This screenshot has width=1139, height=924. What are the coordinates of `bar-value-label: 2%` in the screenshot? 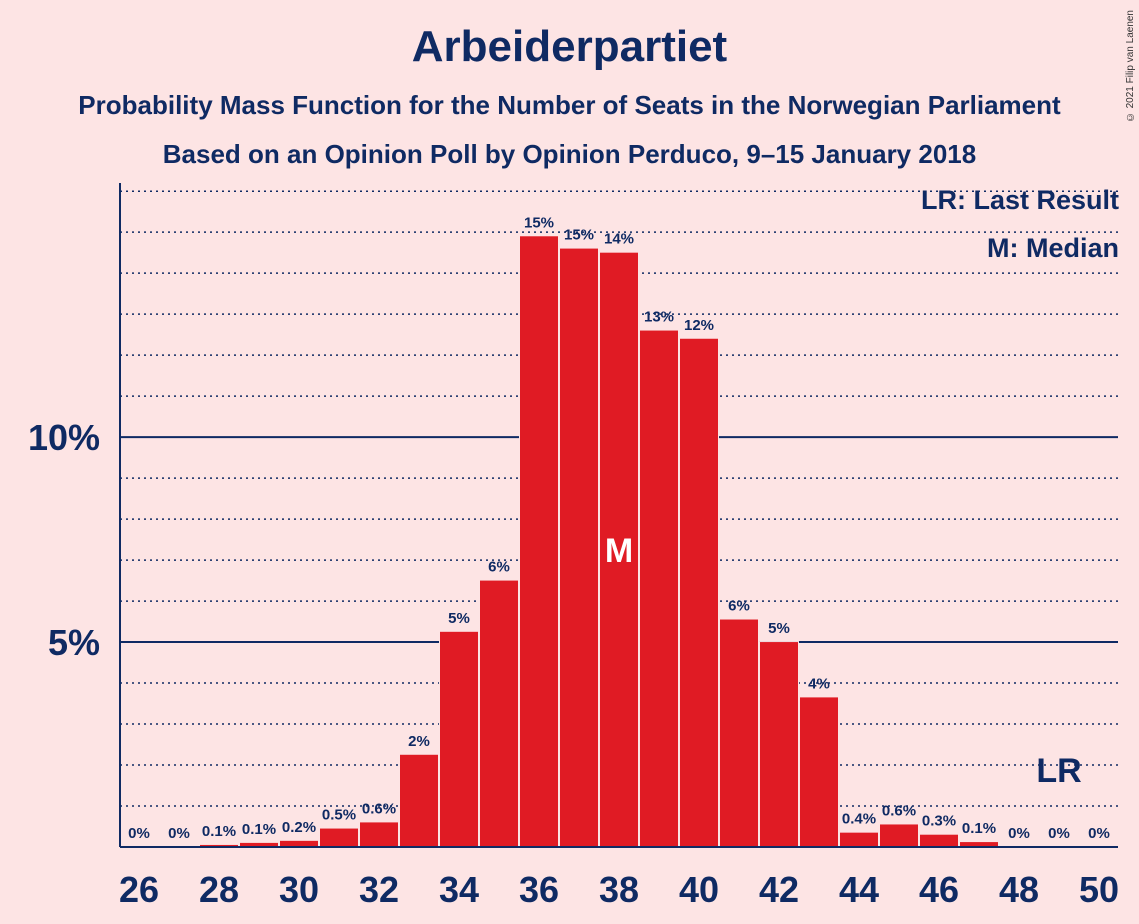 It's located at (419, 741).